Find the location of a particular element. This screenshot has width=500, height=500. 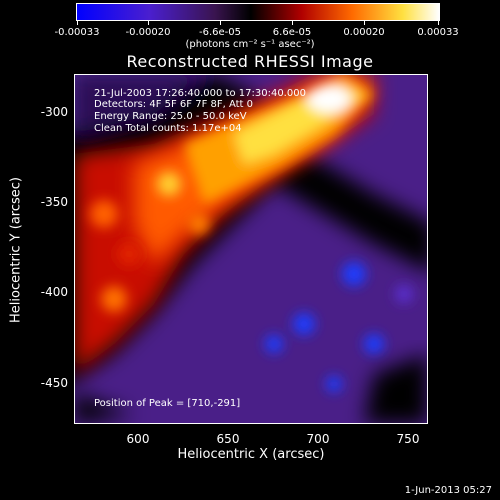

colorbar-tick-label: 0.00020 is located at coordinates (364, 32).